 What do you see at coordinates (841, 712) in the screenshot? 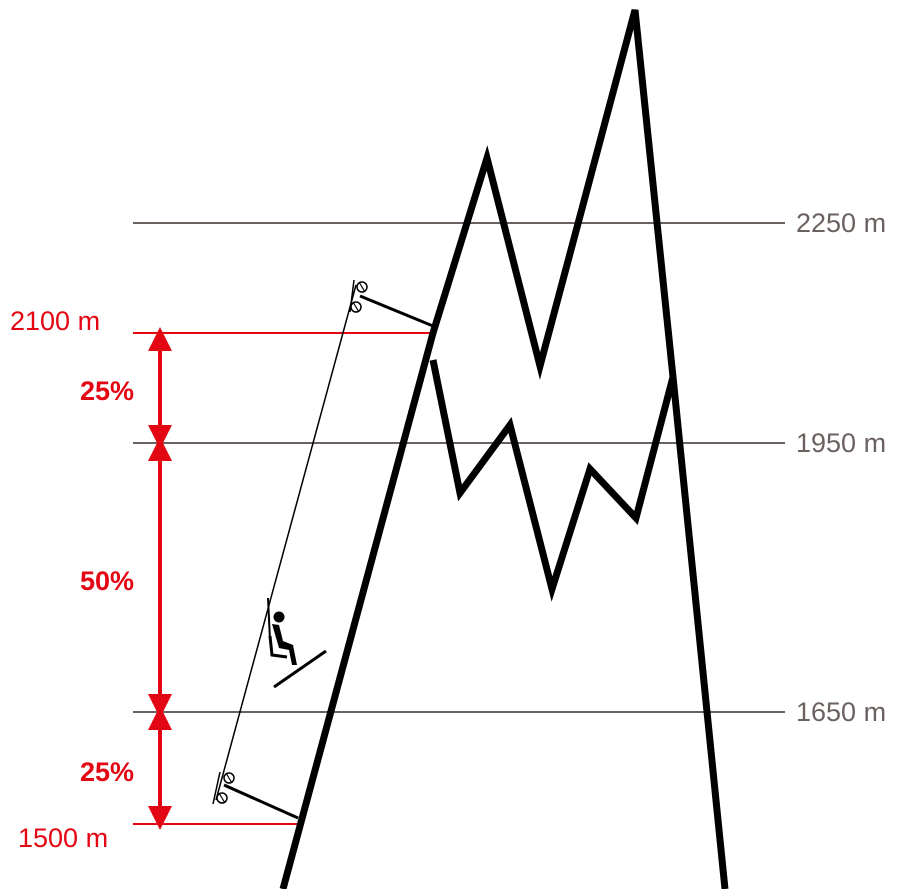
I see `level-label-1650: 1650 m` at bounding box center [841, 712].